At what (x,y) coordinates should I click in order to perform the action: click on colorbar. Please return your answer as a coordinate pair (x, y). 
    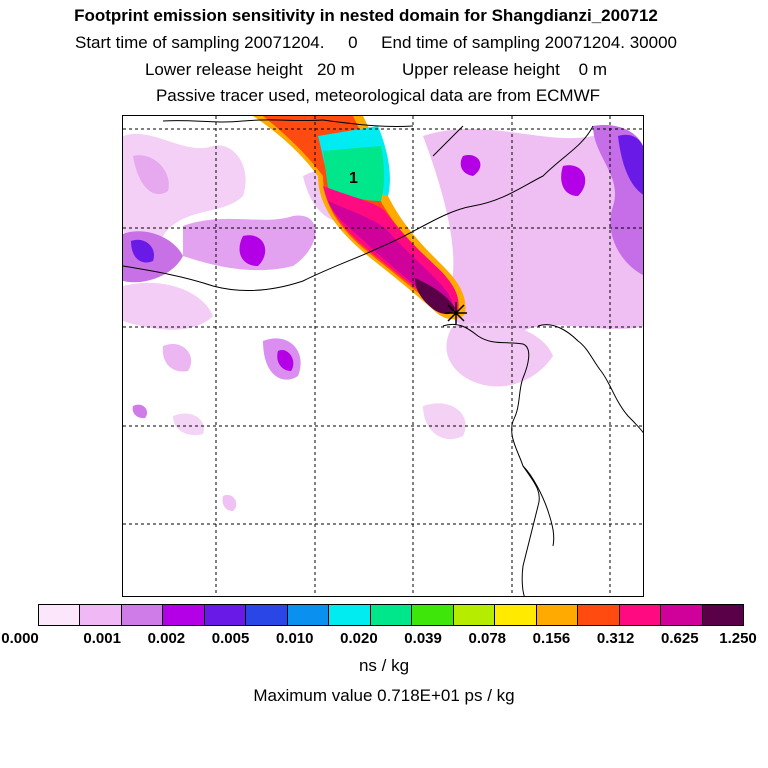
    Looking at the image, I should click on (391, 615).